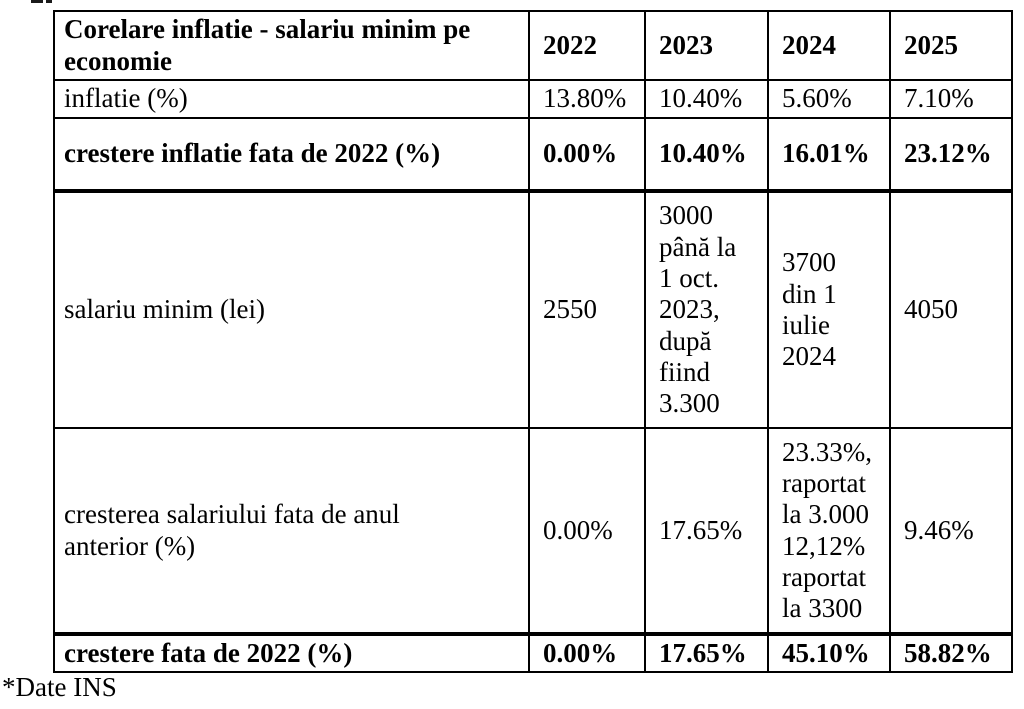 This screenshot has height=709, width=1024. What do you see at coordinates (291, 653) in the screenshot?
I see `row-crestere-fata-2022-label: crestere fata de 2022 (%)` at bounding box center [291, 653].